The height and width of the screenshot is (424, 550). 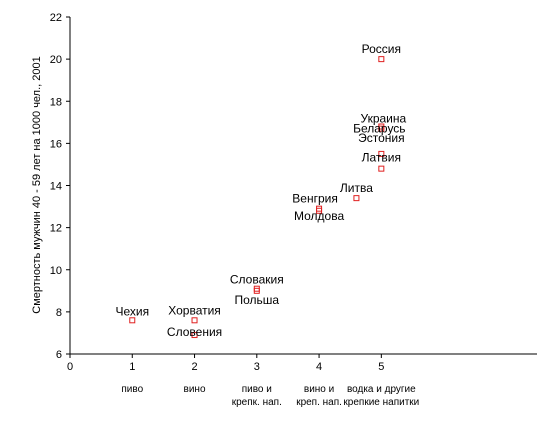 What do you see at coordinates (257, 367) in the screenshot?
I see `x-tick-label: 3` at bounding box center [257, 367].